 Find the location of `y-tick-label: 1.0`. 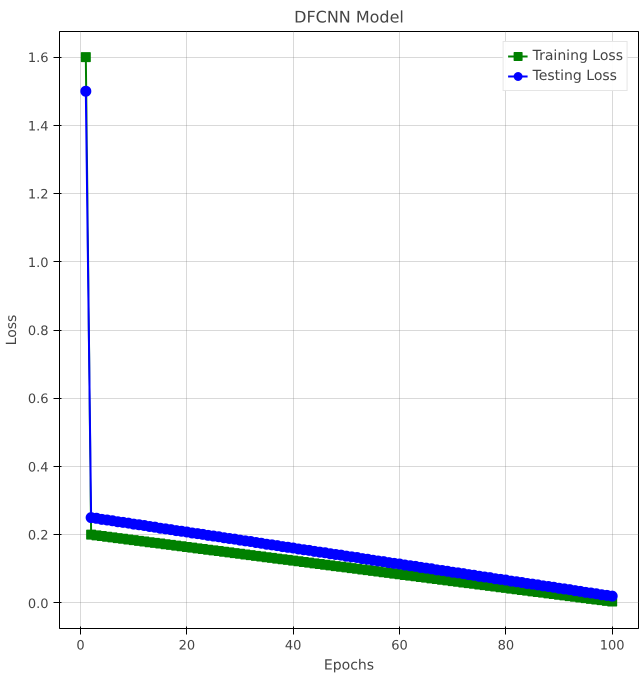

y-tick-label: 1.0 is located at coordinates (38, 263).